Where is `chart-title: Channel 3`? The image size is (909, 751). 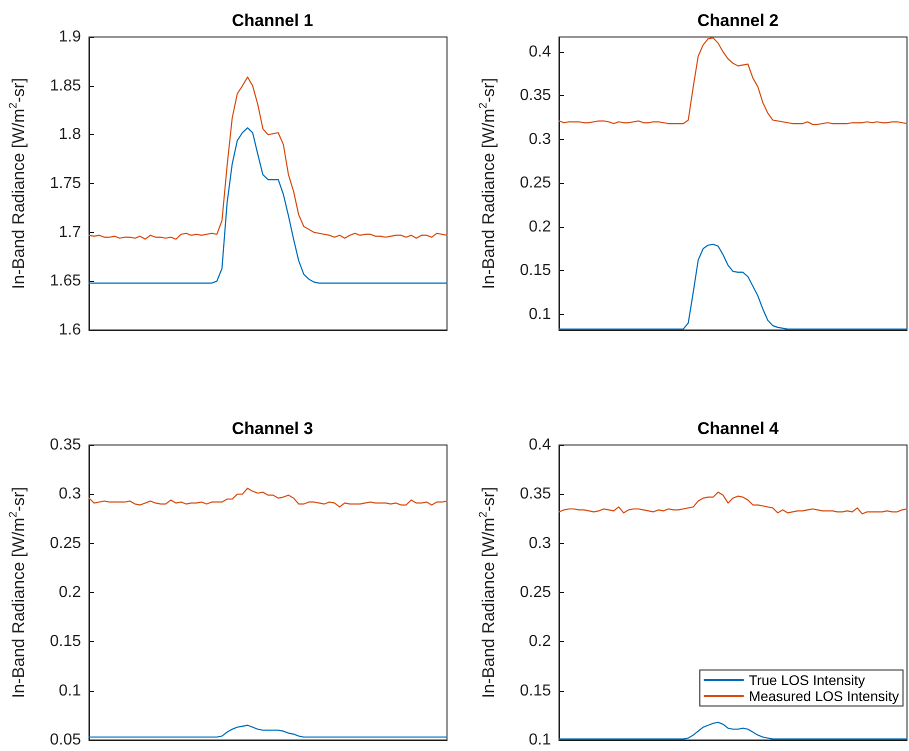 chart-title: Channel 3 is located at coordinates (273, 428).